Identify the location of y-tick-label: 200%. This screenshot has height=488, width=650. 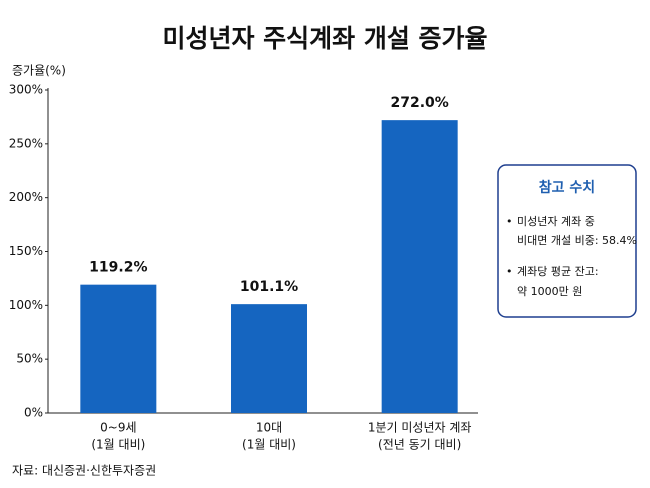
(26, 197).